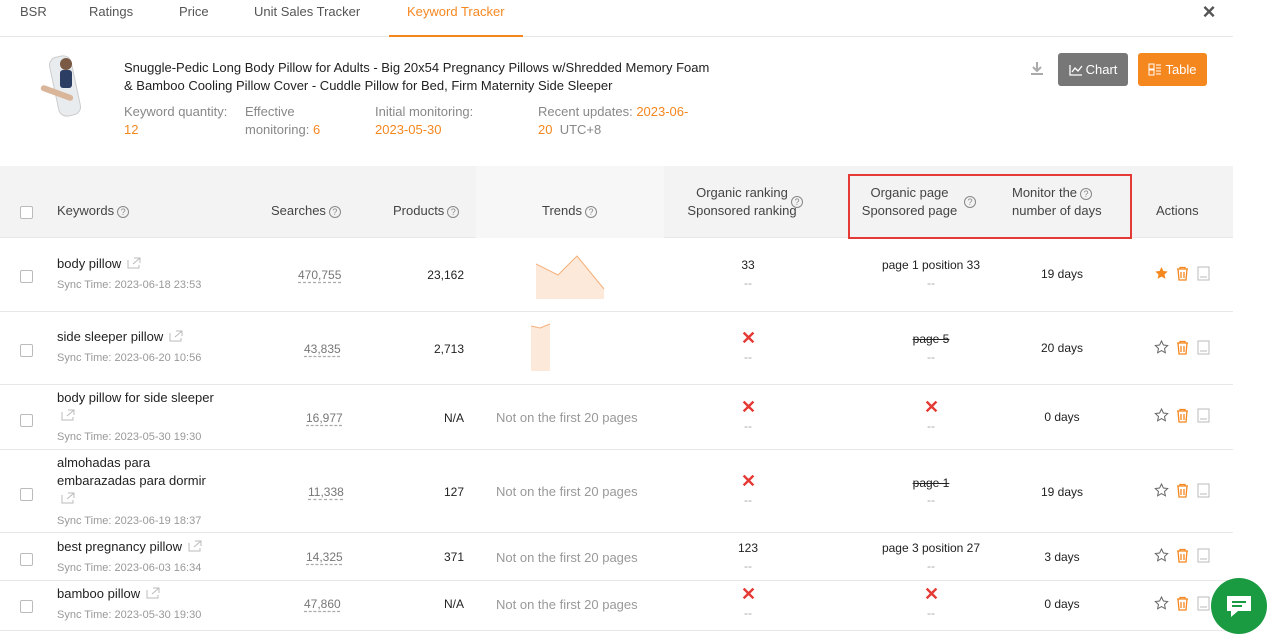 The image size is (1280, 635). What do you see at coordinates (1181, 69) in the screenshot?
I see `table-button-label: Table` at bounding box center [1181, 69].